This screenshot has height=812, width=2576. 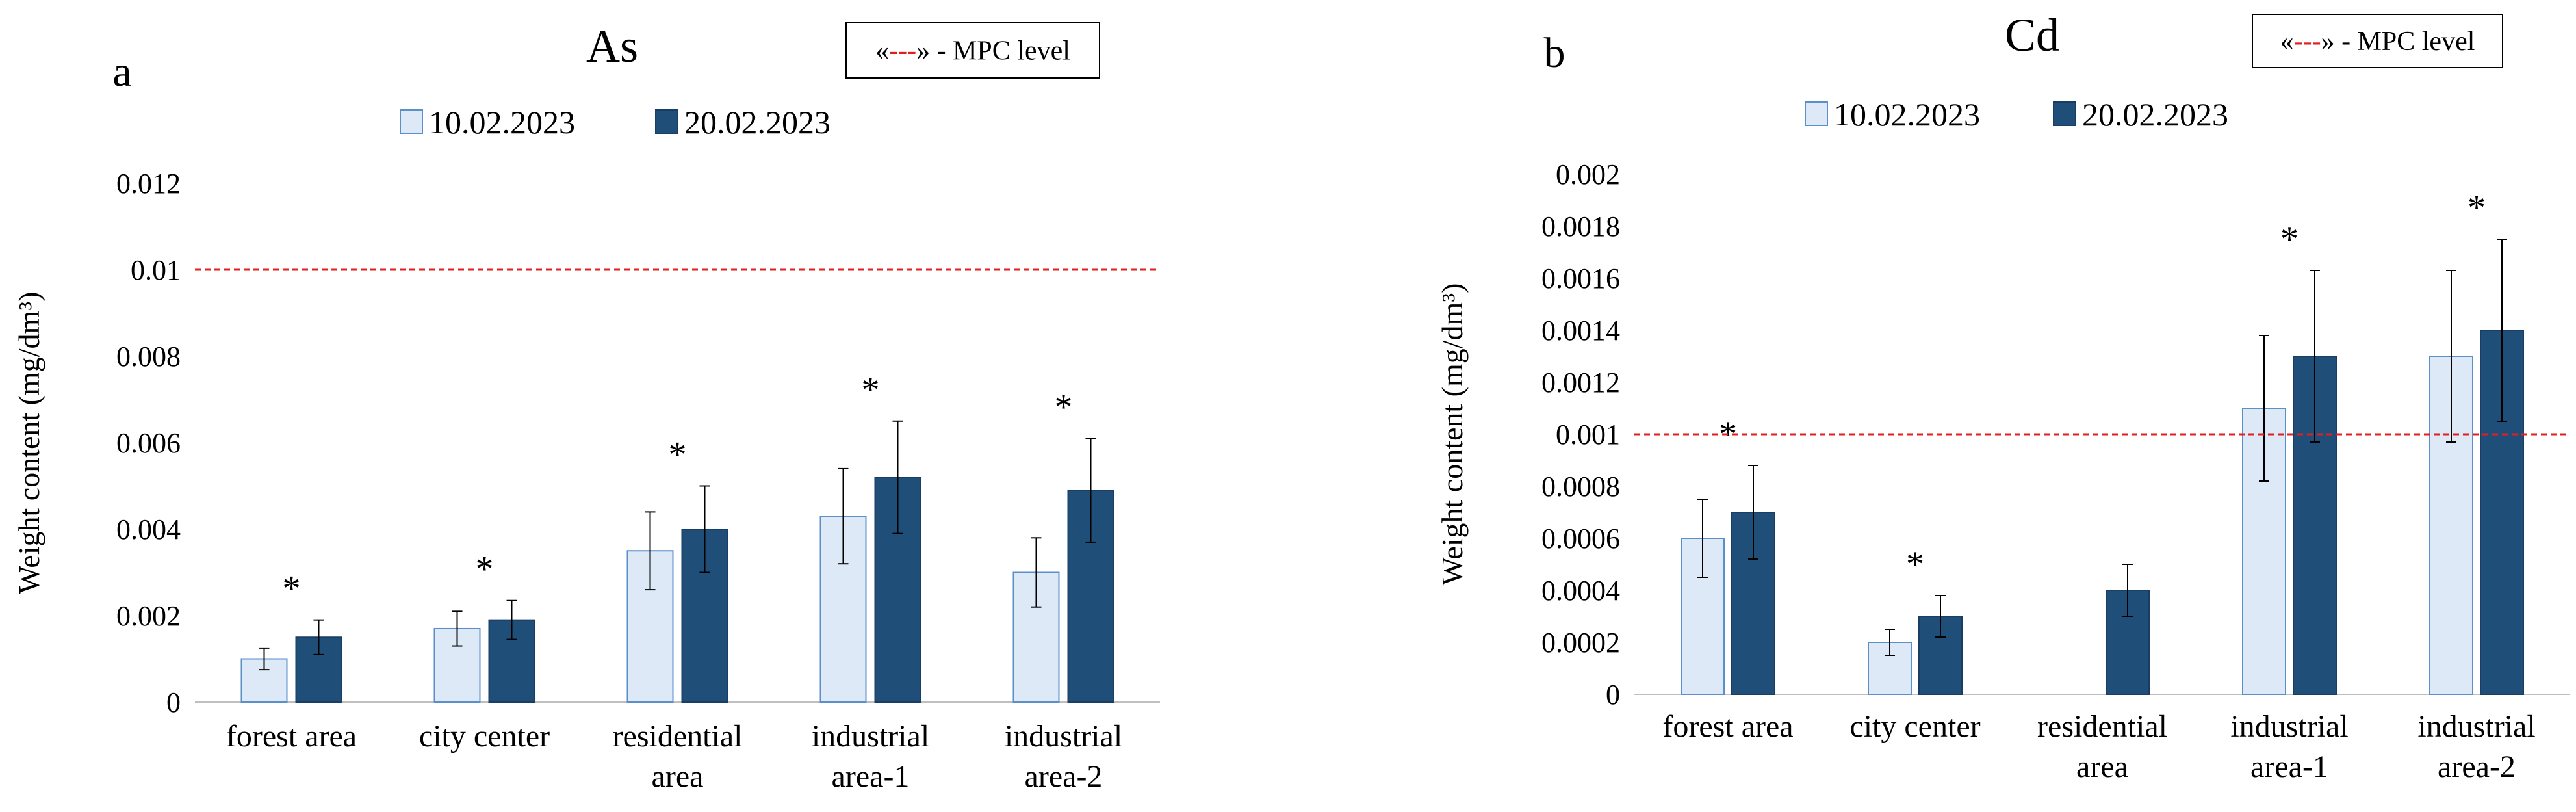 What do you see at coordinates (149, 529) in the screenshot?
I see `y-tick-label: 0.004` at bounding box center [149, 529].